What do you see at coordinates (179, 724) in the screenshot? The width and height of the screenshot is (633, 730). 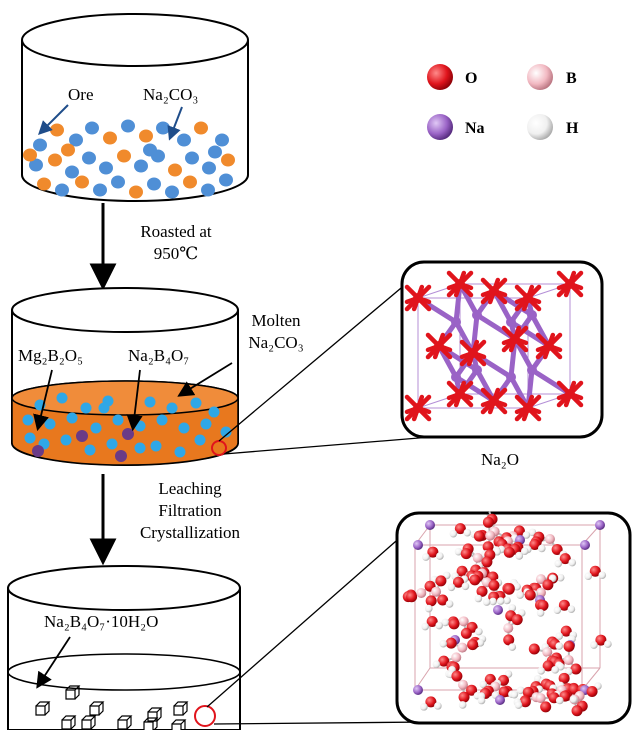 I see `crystal-cube` at bounding box center [179, 724].